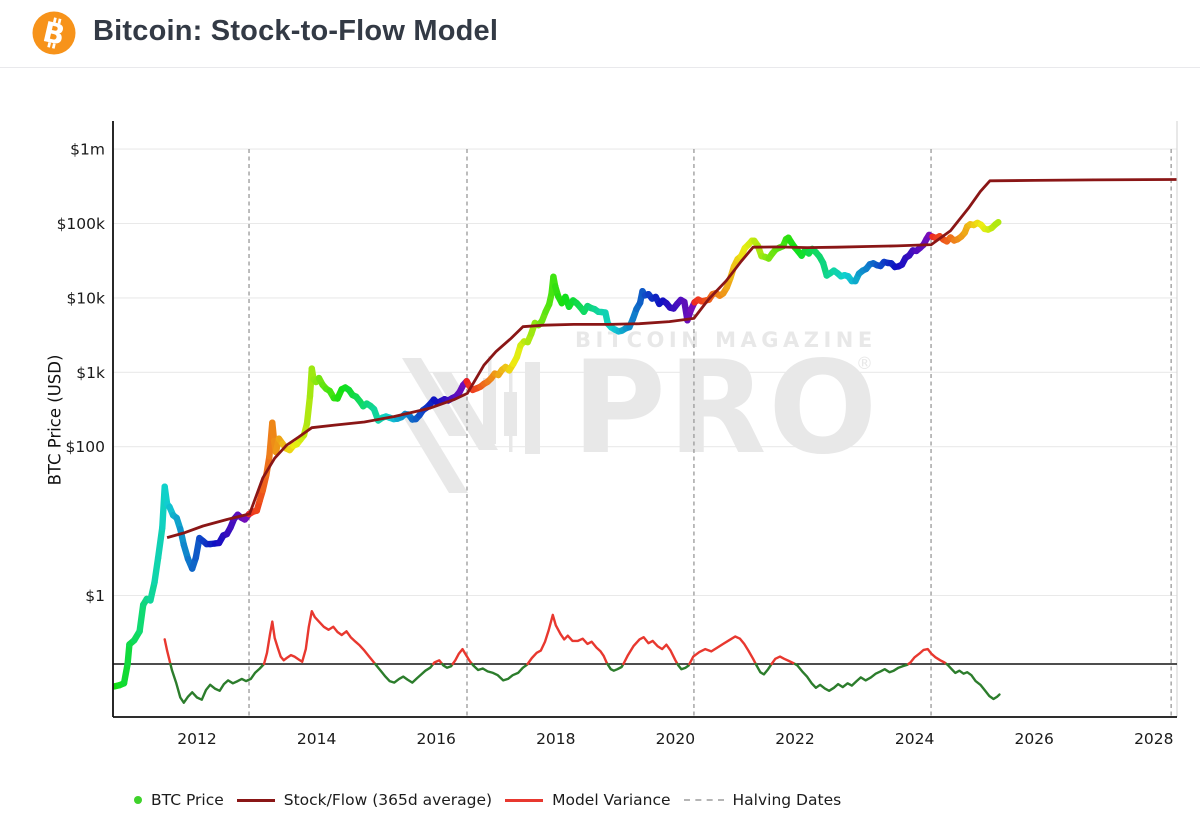 The height and width of the screenshot is (832, 1200). I want to click on x-tick-label: 2024, so click(914, 739).